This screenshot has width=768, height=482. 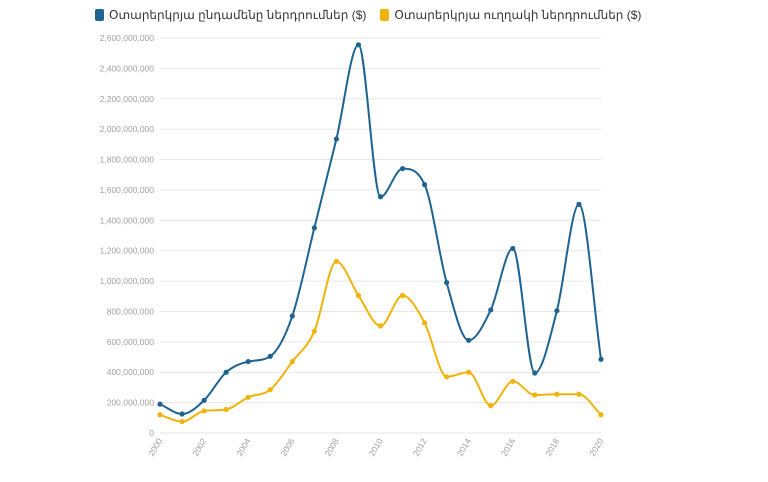 I want to click on x-tick-label: 2020, so click(x=596, y=447).